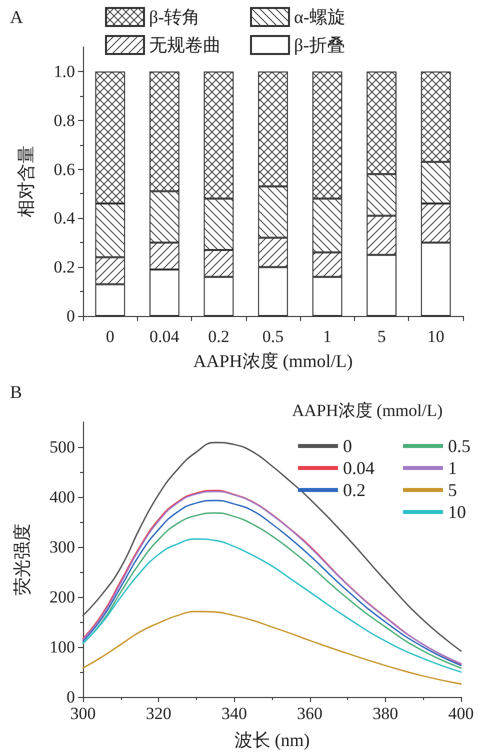 This screenshot has height=754, width=484. Describe the element at coordinates (354, 490) in the screenshot. I see `legend-label: 0.2` at that location.